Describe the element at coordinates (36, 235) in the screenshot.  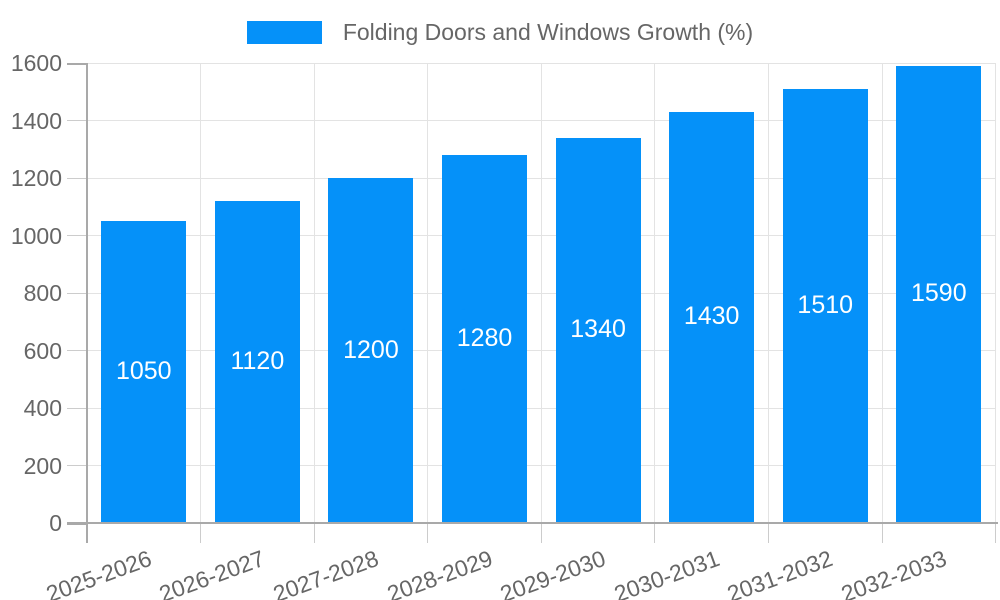
I see `y-axis-tick-label: 1000` at that location.